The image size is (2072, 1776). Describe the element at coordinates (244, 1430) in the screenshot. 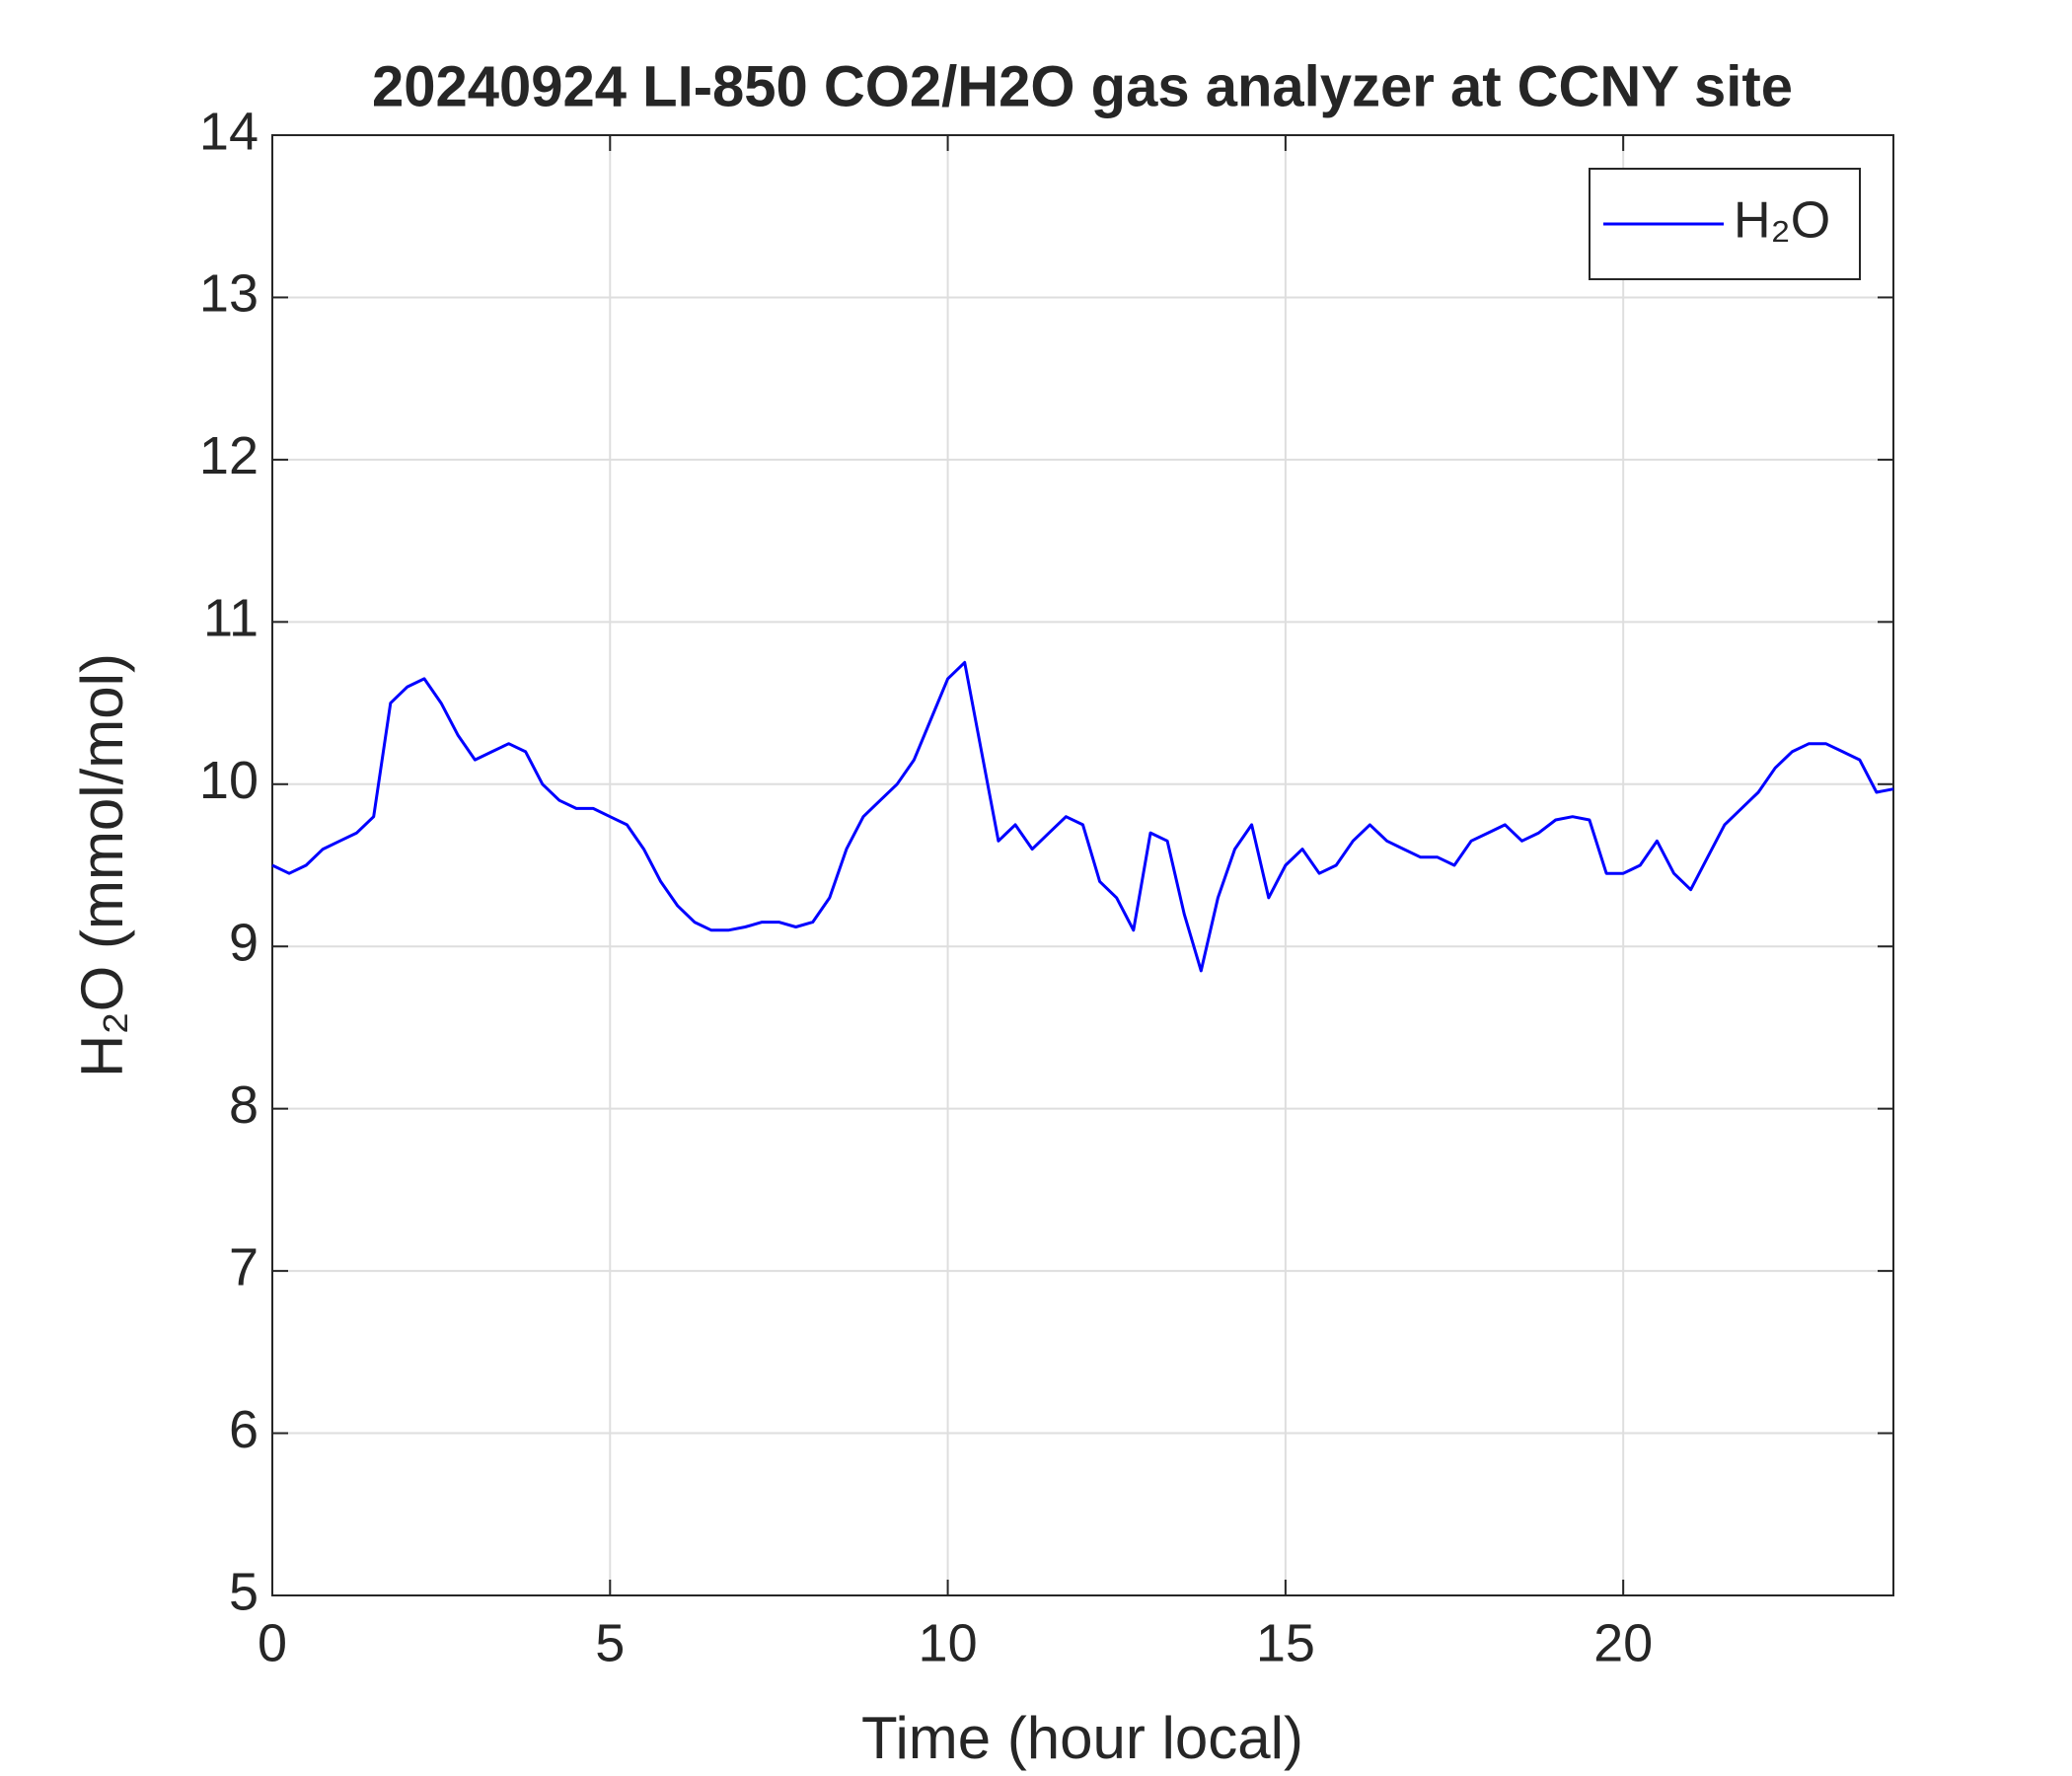

I see `y-tick-label: 6` at that location.